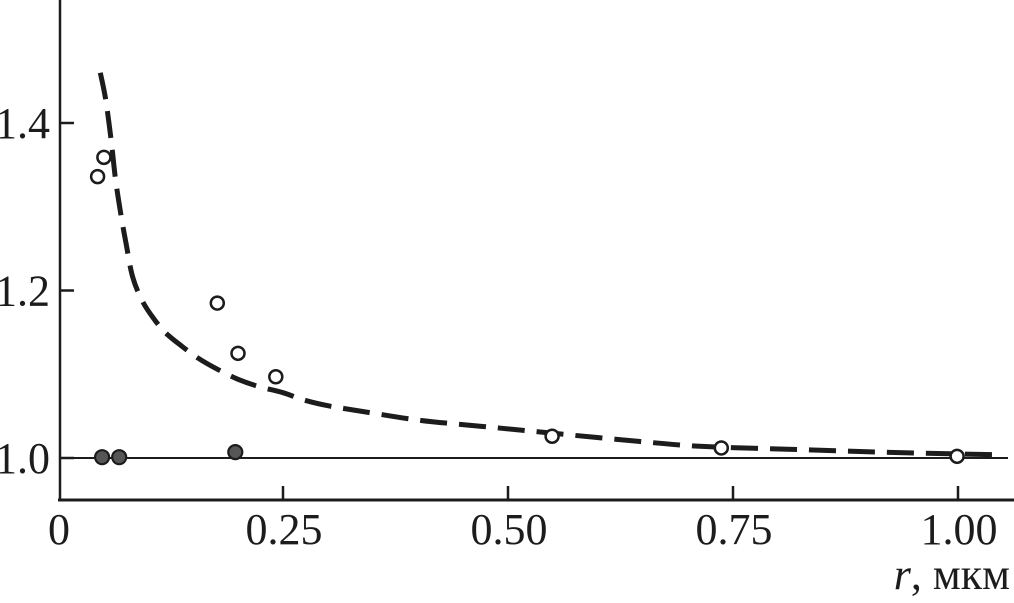 The height and width of the screenshot is (603, 1014). Describe the element at coordinates (25, 458) in the screenshot. I see `y-tick-label: 1.0` at that location.